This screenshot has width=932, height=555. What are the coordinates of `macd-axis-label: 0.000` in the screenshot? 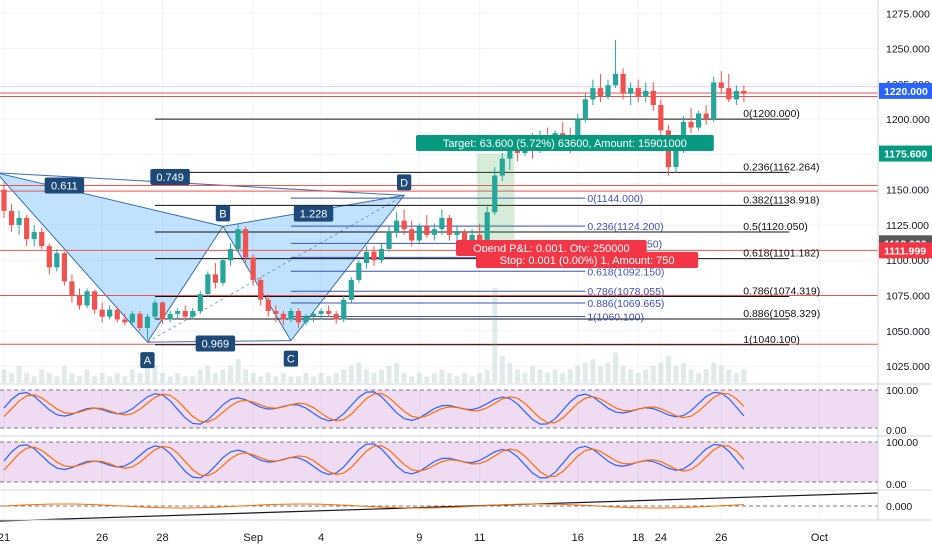 It's located at (899, 507).